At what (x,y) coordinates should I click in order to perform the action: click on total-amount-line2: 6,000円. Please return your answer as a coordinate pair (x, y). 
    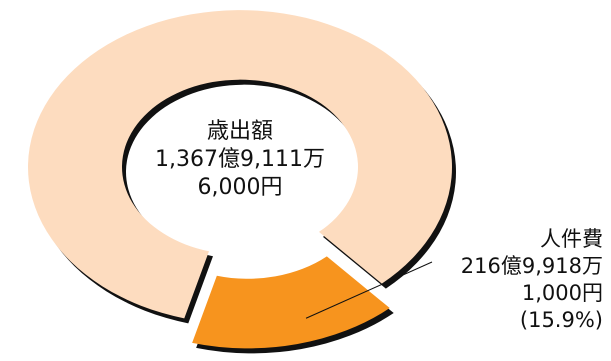
    Looking at the image, I should click on (240, 187).